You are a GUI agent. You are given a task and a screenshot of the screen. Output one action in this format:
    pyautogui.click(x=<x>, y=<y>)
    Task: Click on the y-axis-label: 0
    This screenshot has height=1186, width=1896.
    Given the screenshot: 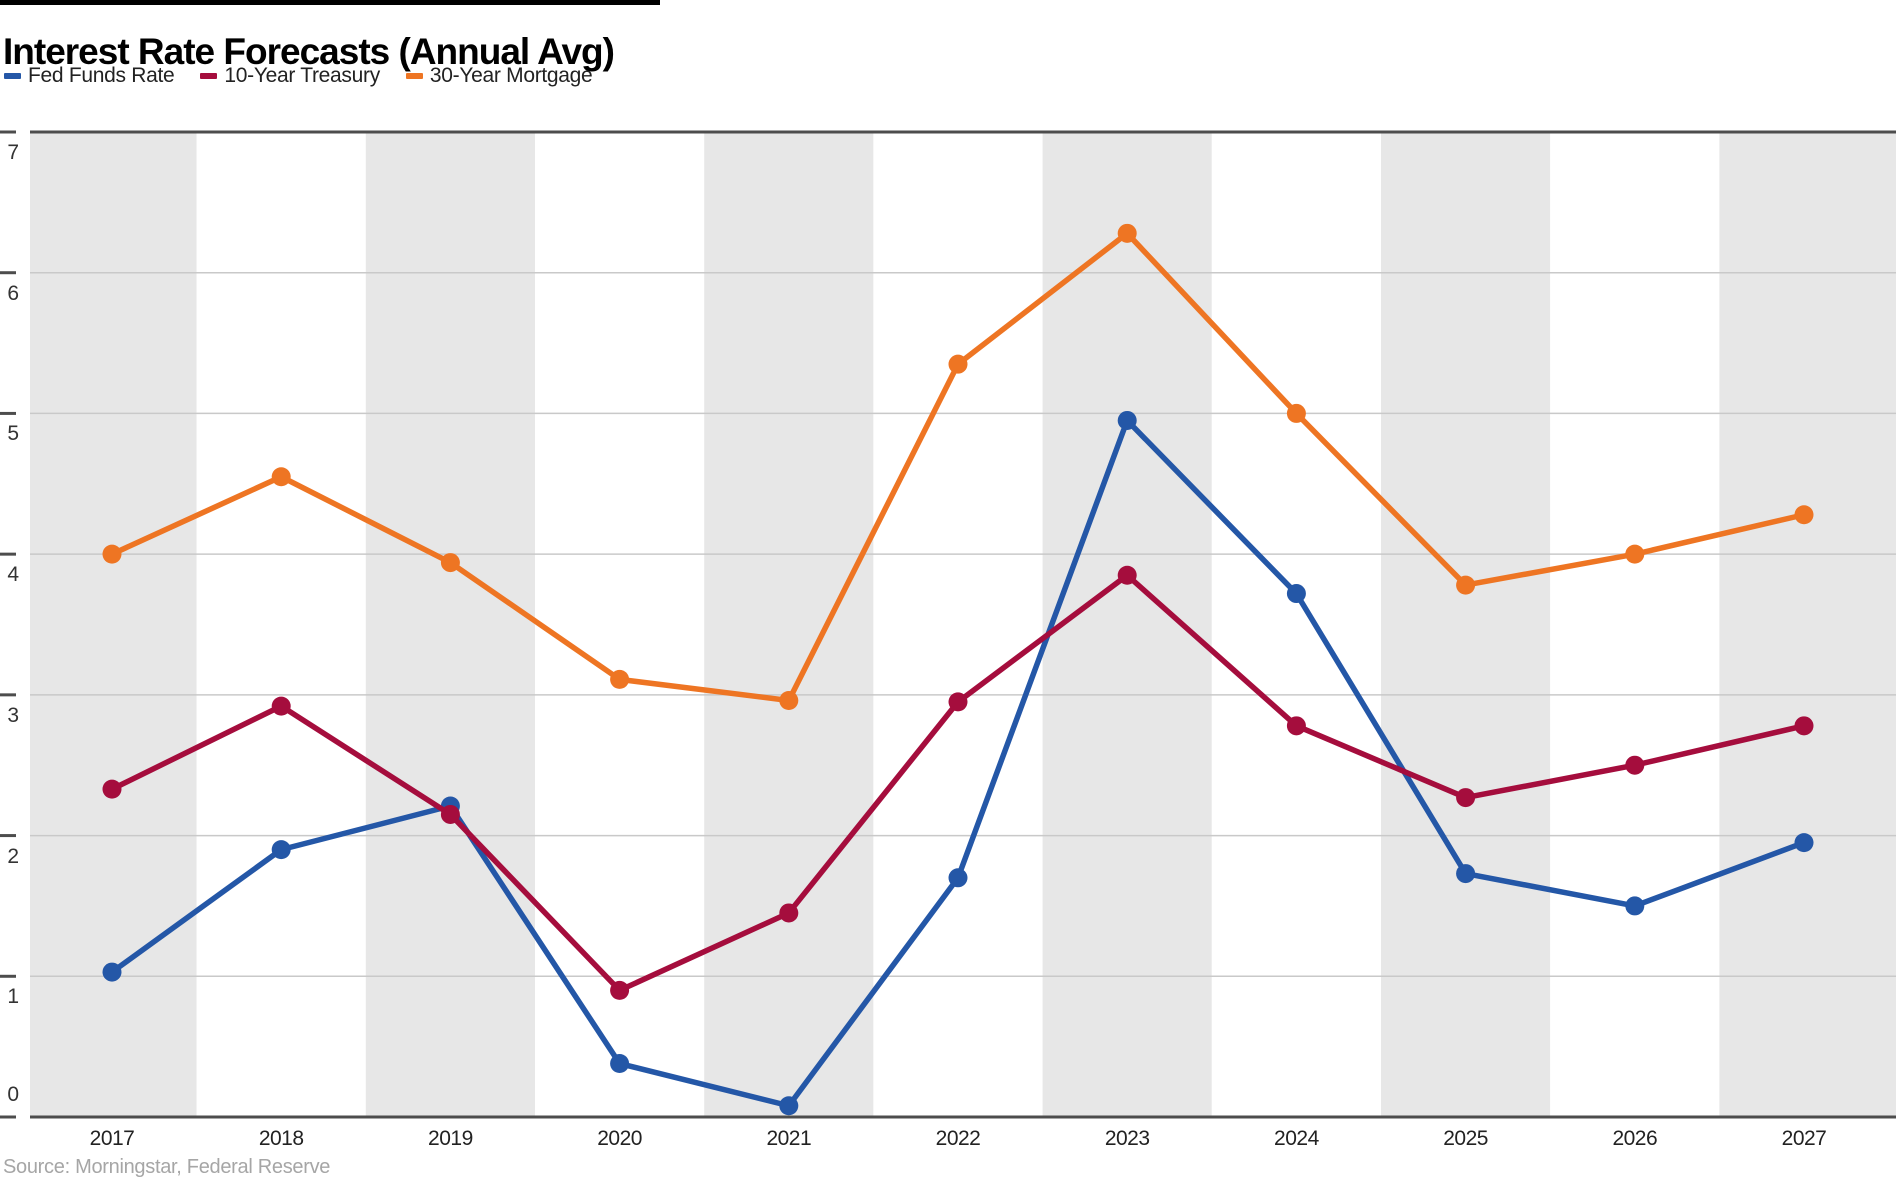 What is the action you would take?
    pyautogui.click(x=13, y=1094)
    